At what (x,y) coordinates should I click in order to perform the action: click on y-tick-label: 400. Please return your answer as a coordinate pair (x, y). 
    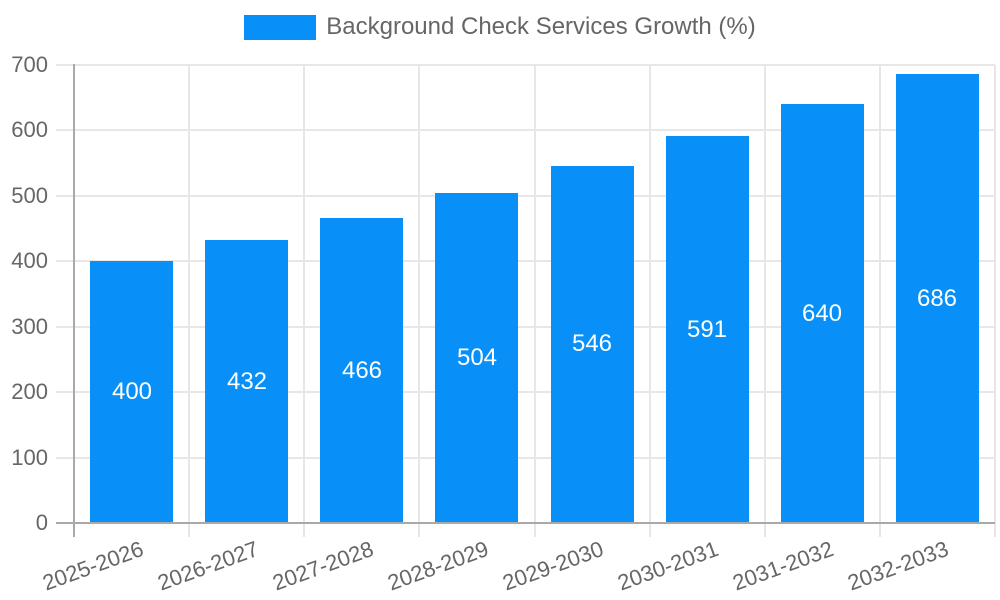
    Looking at the image, I should click on (29, 260).